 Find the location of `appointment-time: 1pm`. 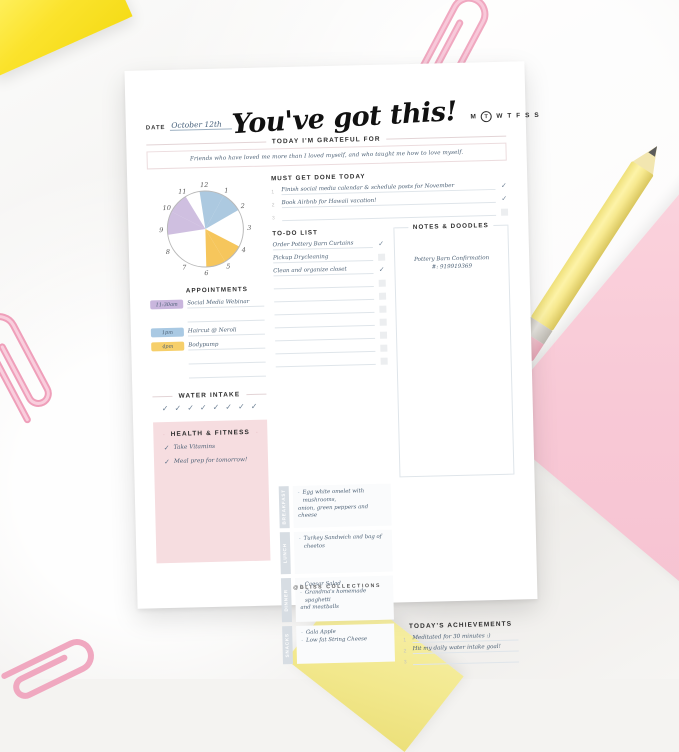

appointment-time: 1pm is located at coordinates (167, 333).